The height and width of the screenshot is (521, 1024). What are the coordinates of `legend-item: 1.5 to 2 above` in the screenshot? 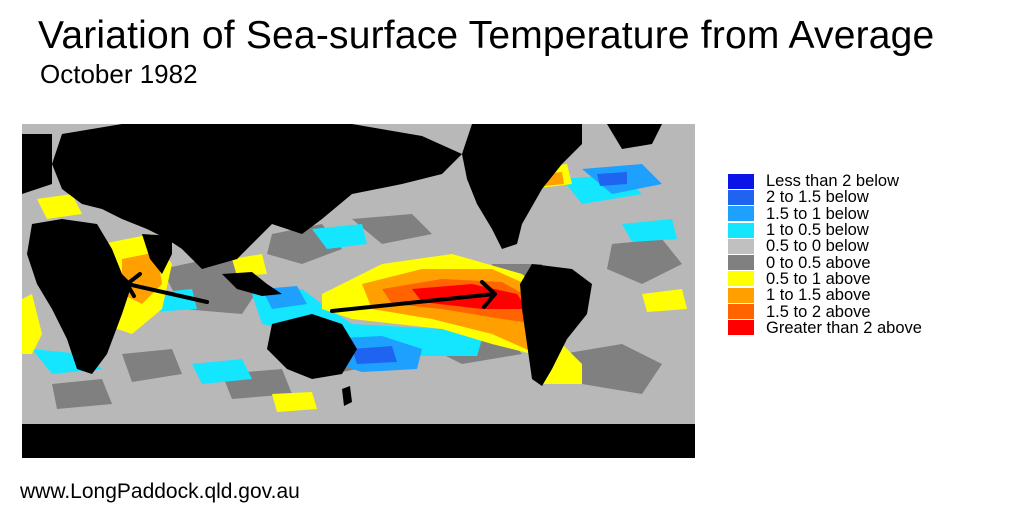 It's located at (868, 311).